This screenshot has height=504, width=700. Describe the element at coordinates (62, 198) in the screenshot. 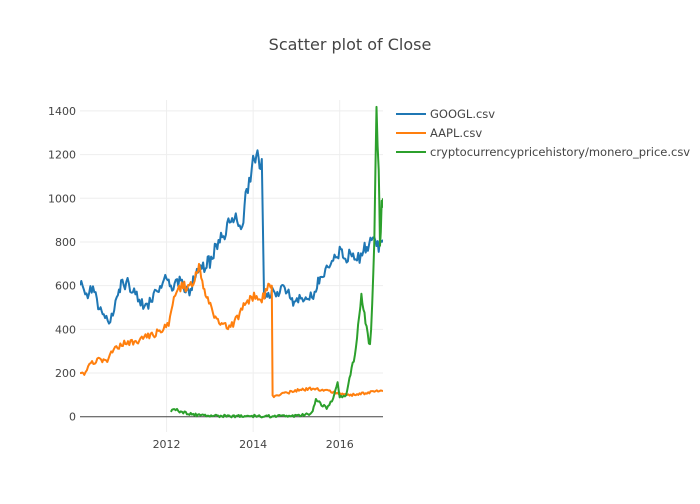

I see `y-tick-label: 1000` at that location.